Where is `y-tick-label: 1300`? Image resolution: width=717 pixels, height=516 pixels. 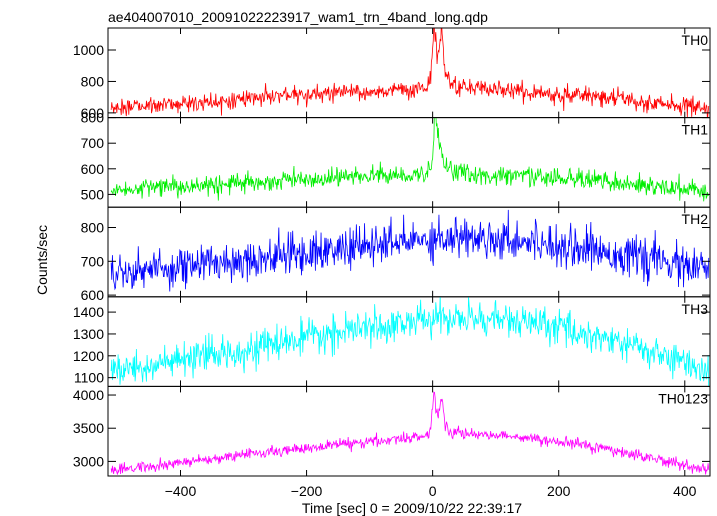
y-tick-label: 1300 is located at coordinates (88, 334).